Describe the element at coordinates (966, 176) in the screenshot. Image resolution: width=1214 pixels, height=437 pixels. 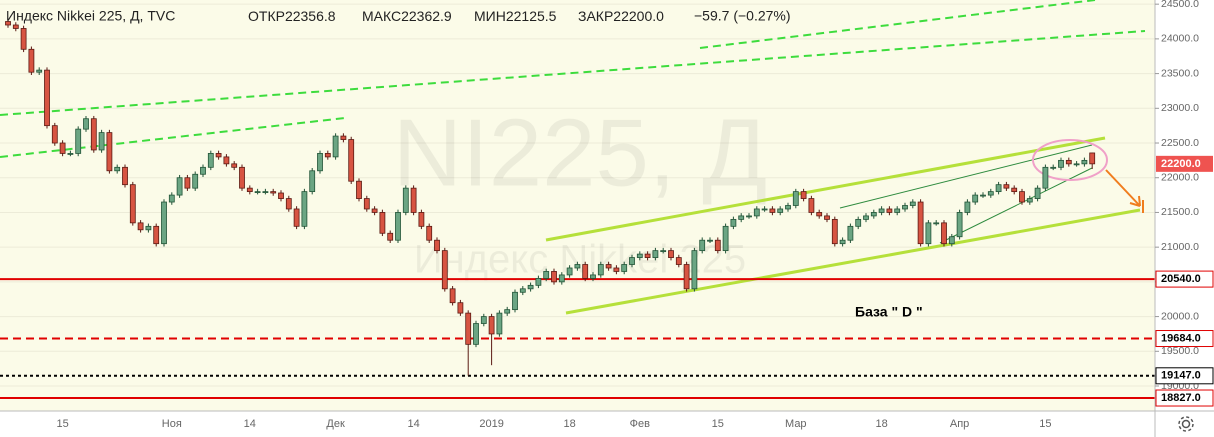
I see `wedge-line` at that location.